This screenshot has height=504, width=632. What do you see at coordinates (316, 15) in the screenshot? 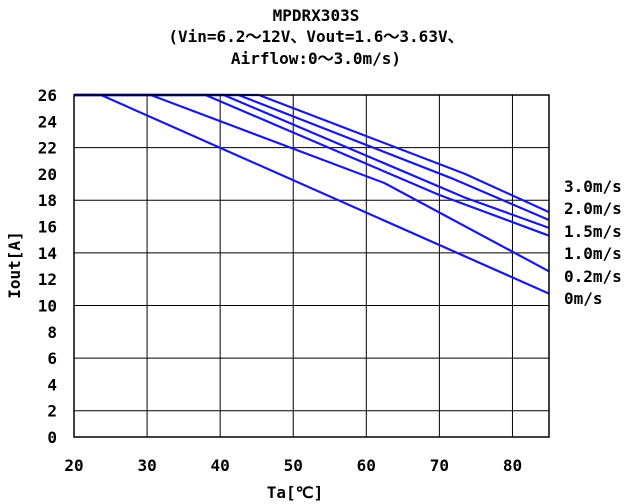
I see `chart-title-line-1: MPDRX303S` at bounding box center [316, 15].